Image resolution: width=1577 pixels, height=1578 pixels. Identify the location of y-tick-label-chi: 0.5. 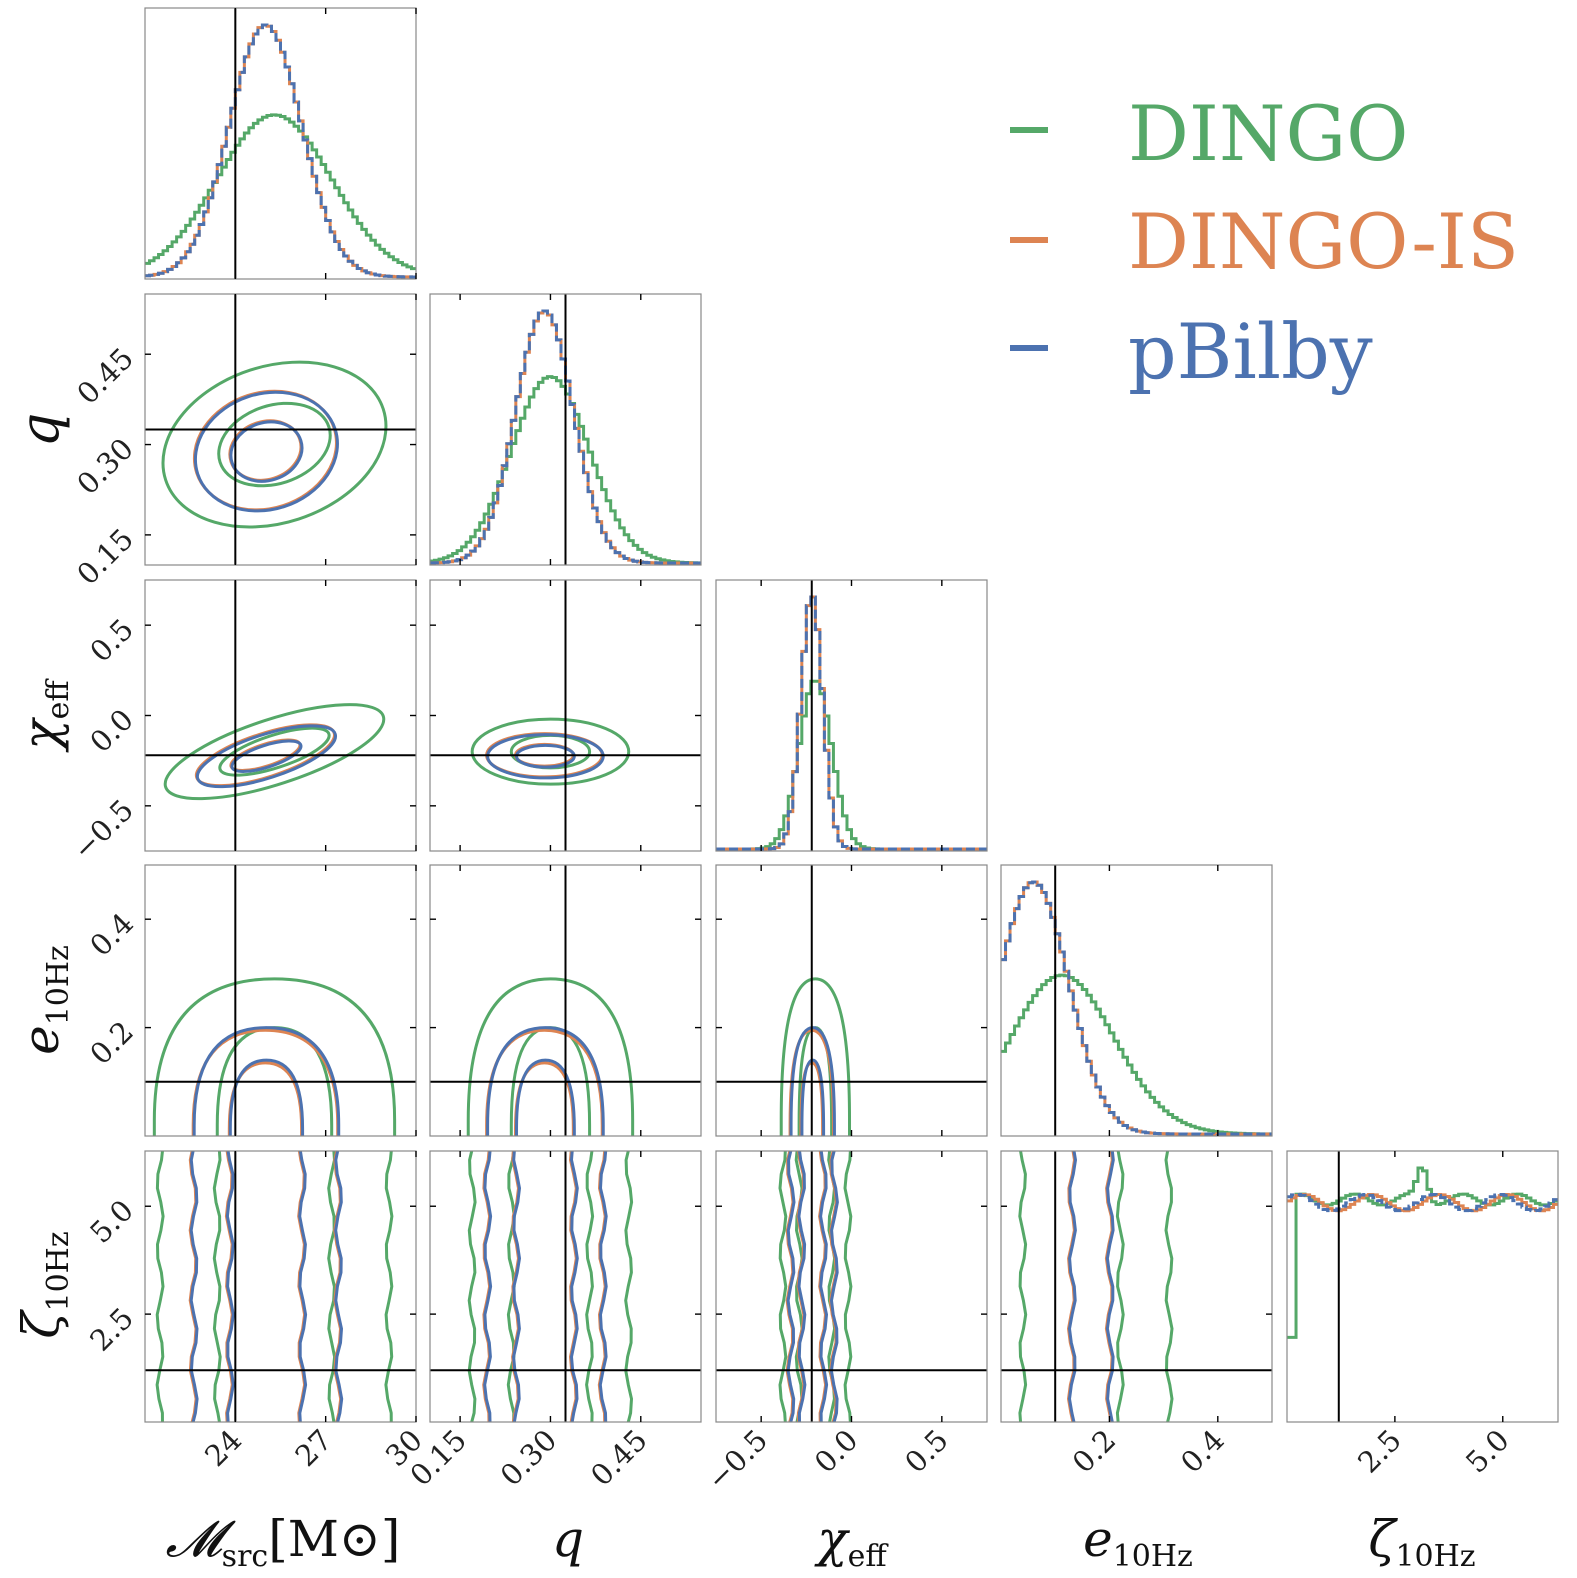
(111, 640).